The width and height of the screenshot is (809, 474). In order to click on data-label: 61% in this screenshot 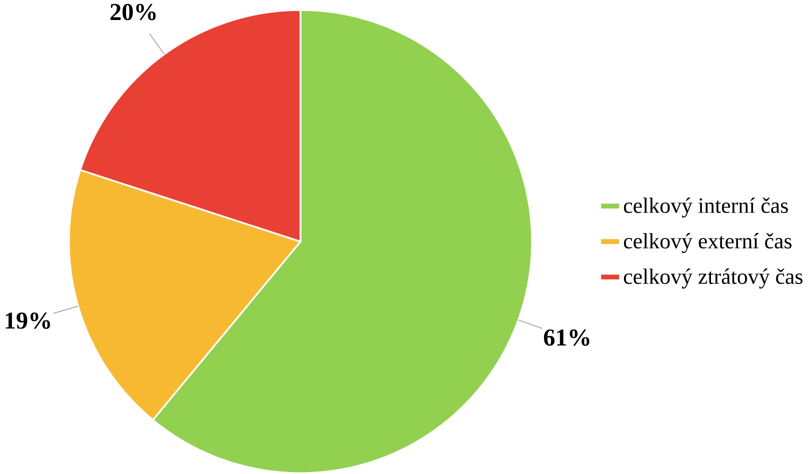, I will do `click(567, 337)`.